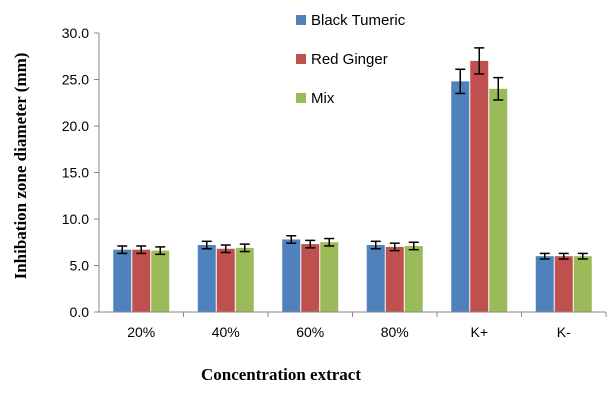 This screenshot has width=614, height=407. I want to click on y-axis-title: Inhibation zone diameter (mm), so click(20, 166).